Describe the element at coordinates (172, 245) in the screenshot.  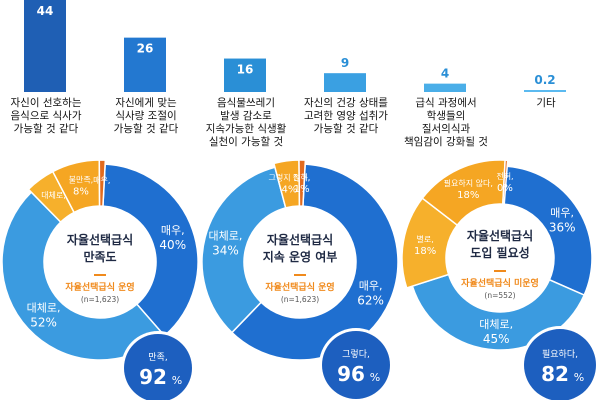
I see `donut-slice-value-1: 40%` at that location.